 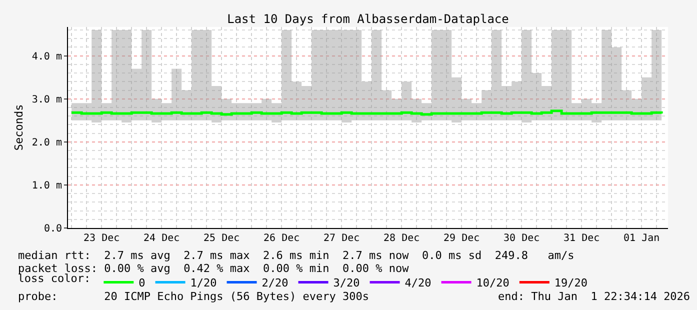 I want to click on y-tick-label: 3.0 m, so click(x=47, y=100).